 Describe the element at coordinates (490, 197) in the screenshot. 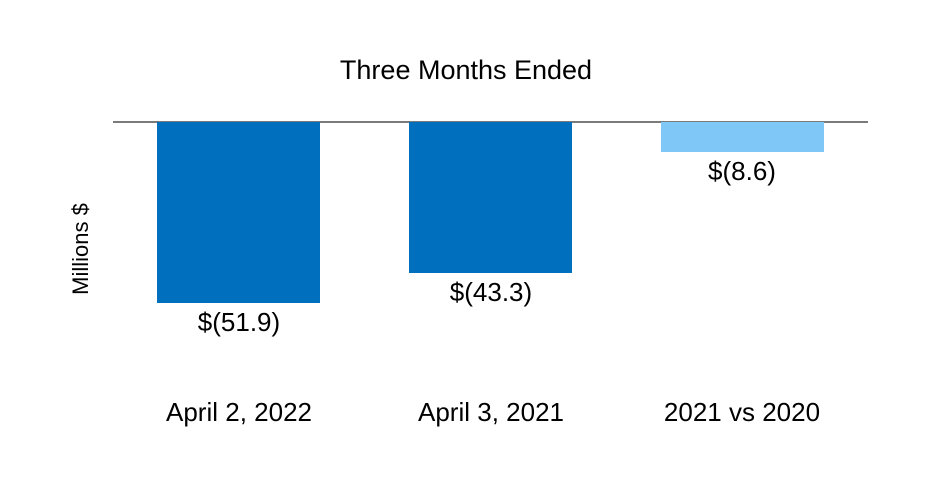

I see `bar-april-3-2021` at that location.